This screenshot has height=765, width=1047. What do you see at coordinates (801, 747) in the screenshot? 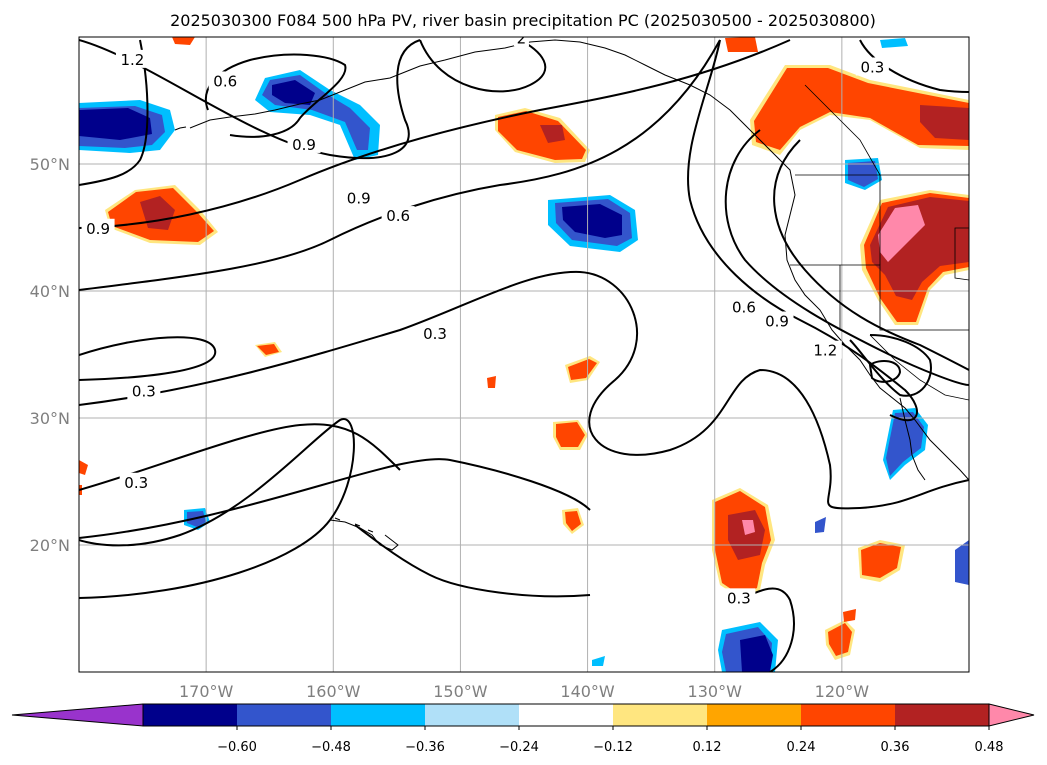
I see `colorbar-label: 0.24` at bounding box center [801, 747].